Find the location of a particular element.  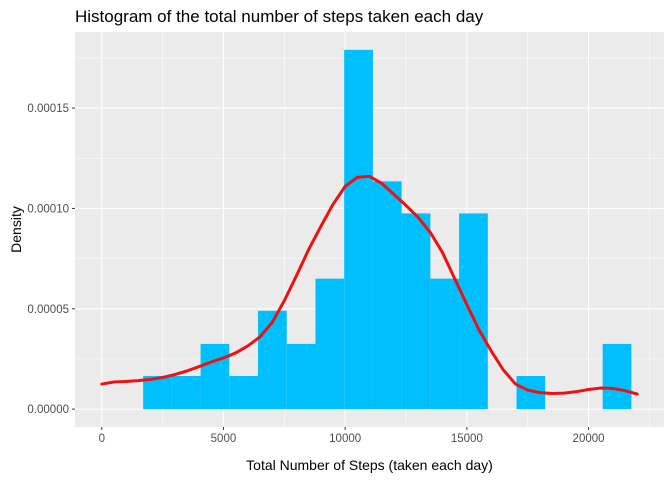

y-tick-label: 0.00005 is located at coordinates (48, 310).